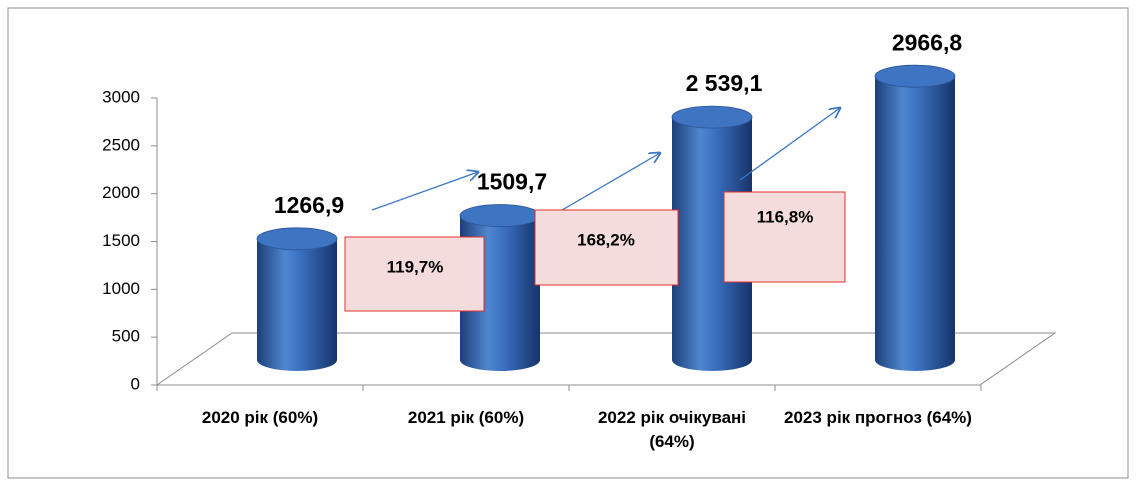 The height and width of the screenshot is (485, 1136). Describe the element at coordinates (121, 144) in the screenshot. I see `y-tick-label: 2500` at that location.